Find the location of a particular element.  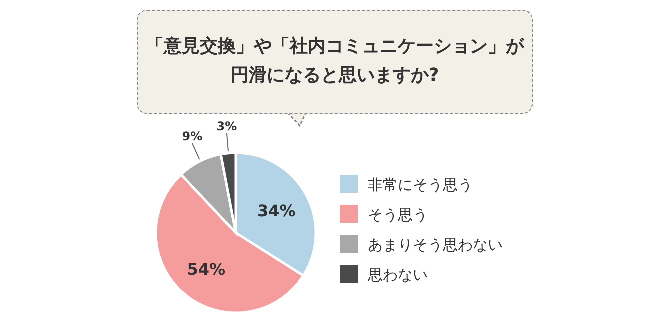

legend-label: 思わない is located at coordinates (397, 275).